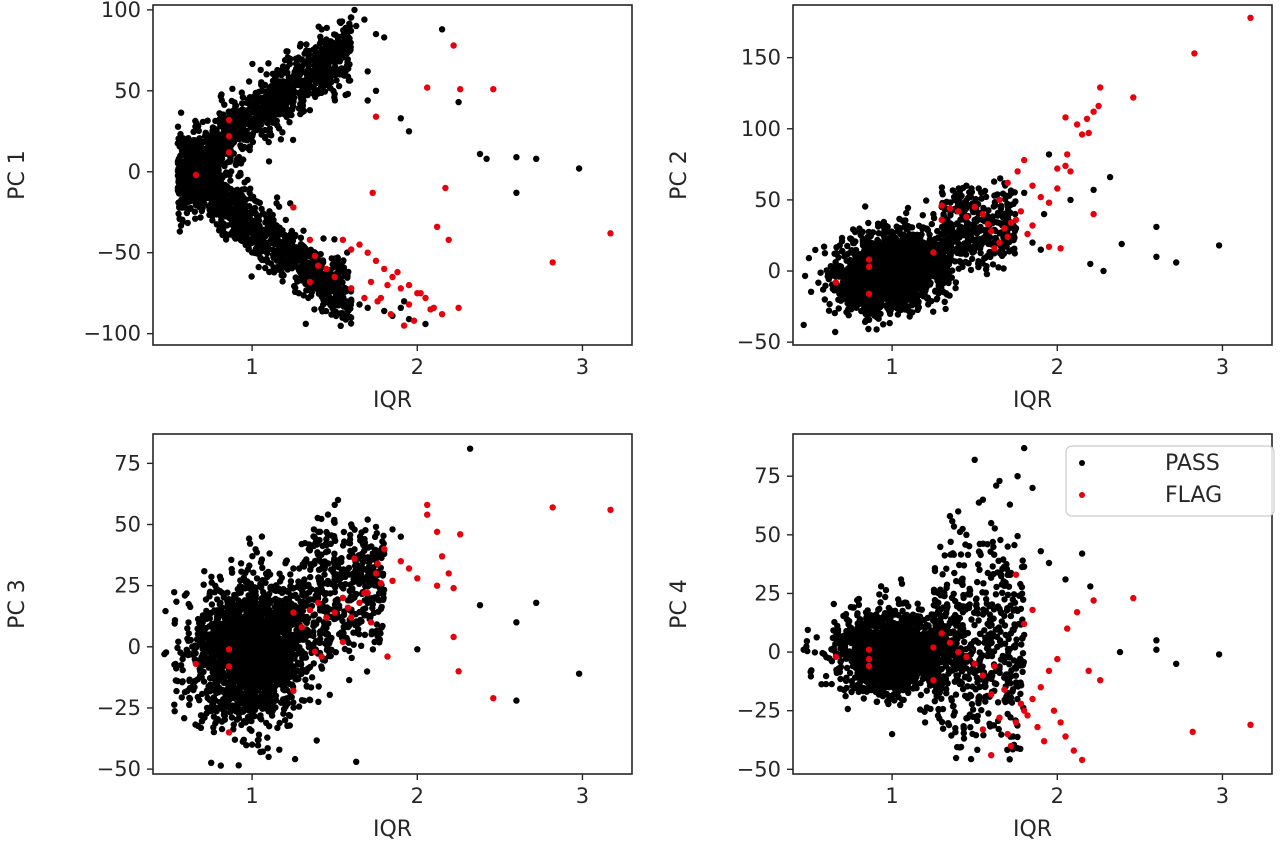 The height and width of the screenshot is (842, 1280). What do you see at coordinates (1222, 367) in the screenshot?
I see `x-tick-label: 3` at bounding box center [1222, 367].